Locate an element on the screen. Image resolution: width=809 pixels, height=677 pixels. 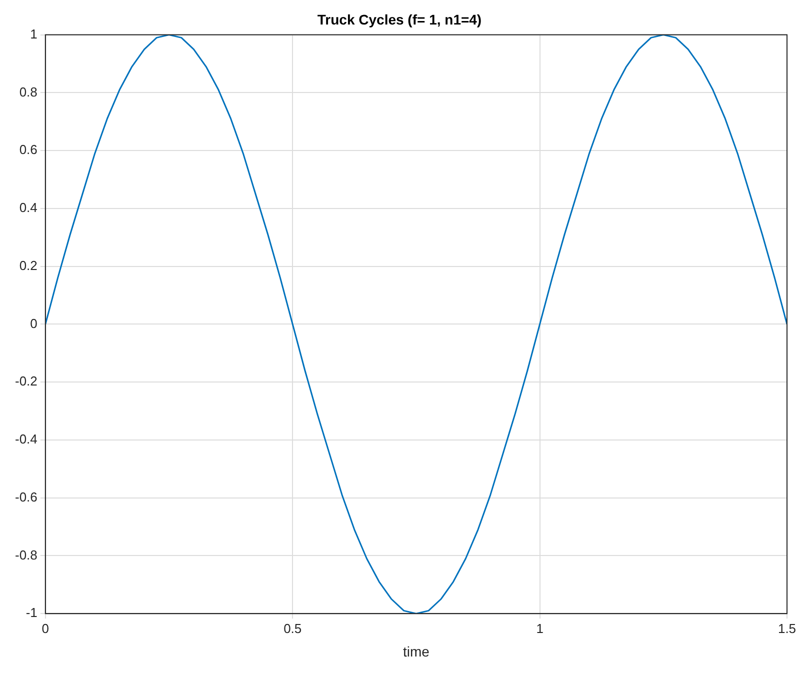
x-tick-label: 0 is located at coordinates (46, 628).